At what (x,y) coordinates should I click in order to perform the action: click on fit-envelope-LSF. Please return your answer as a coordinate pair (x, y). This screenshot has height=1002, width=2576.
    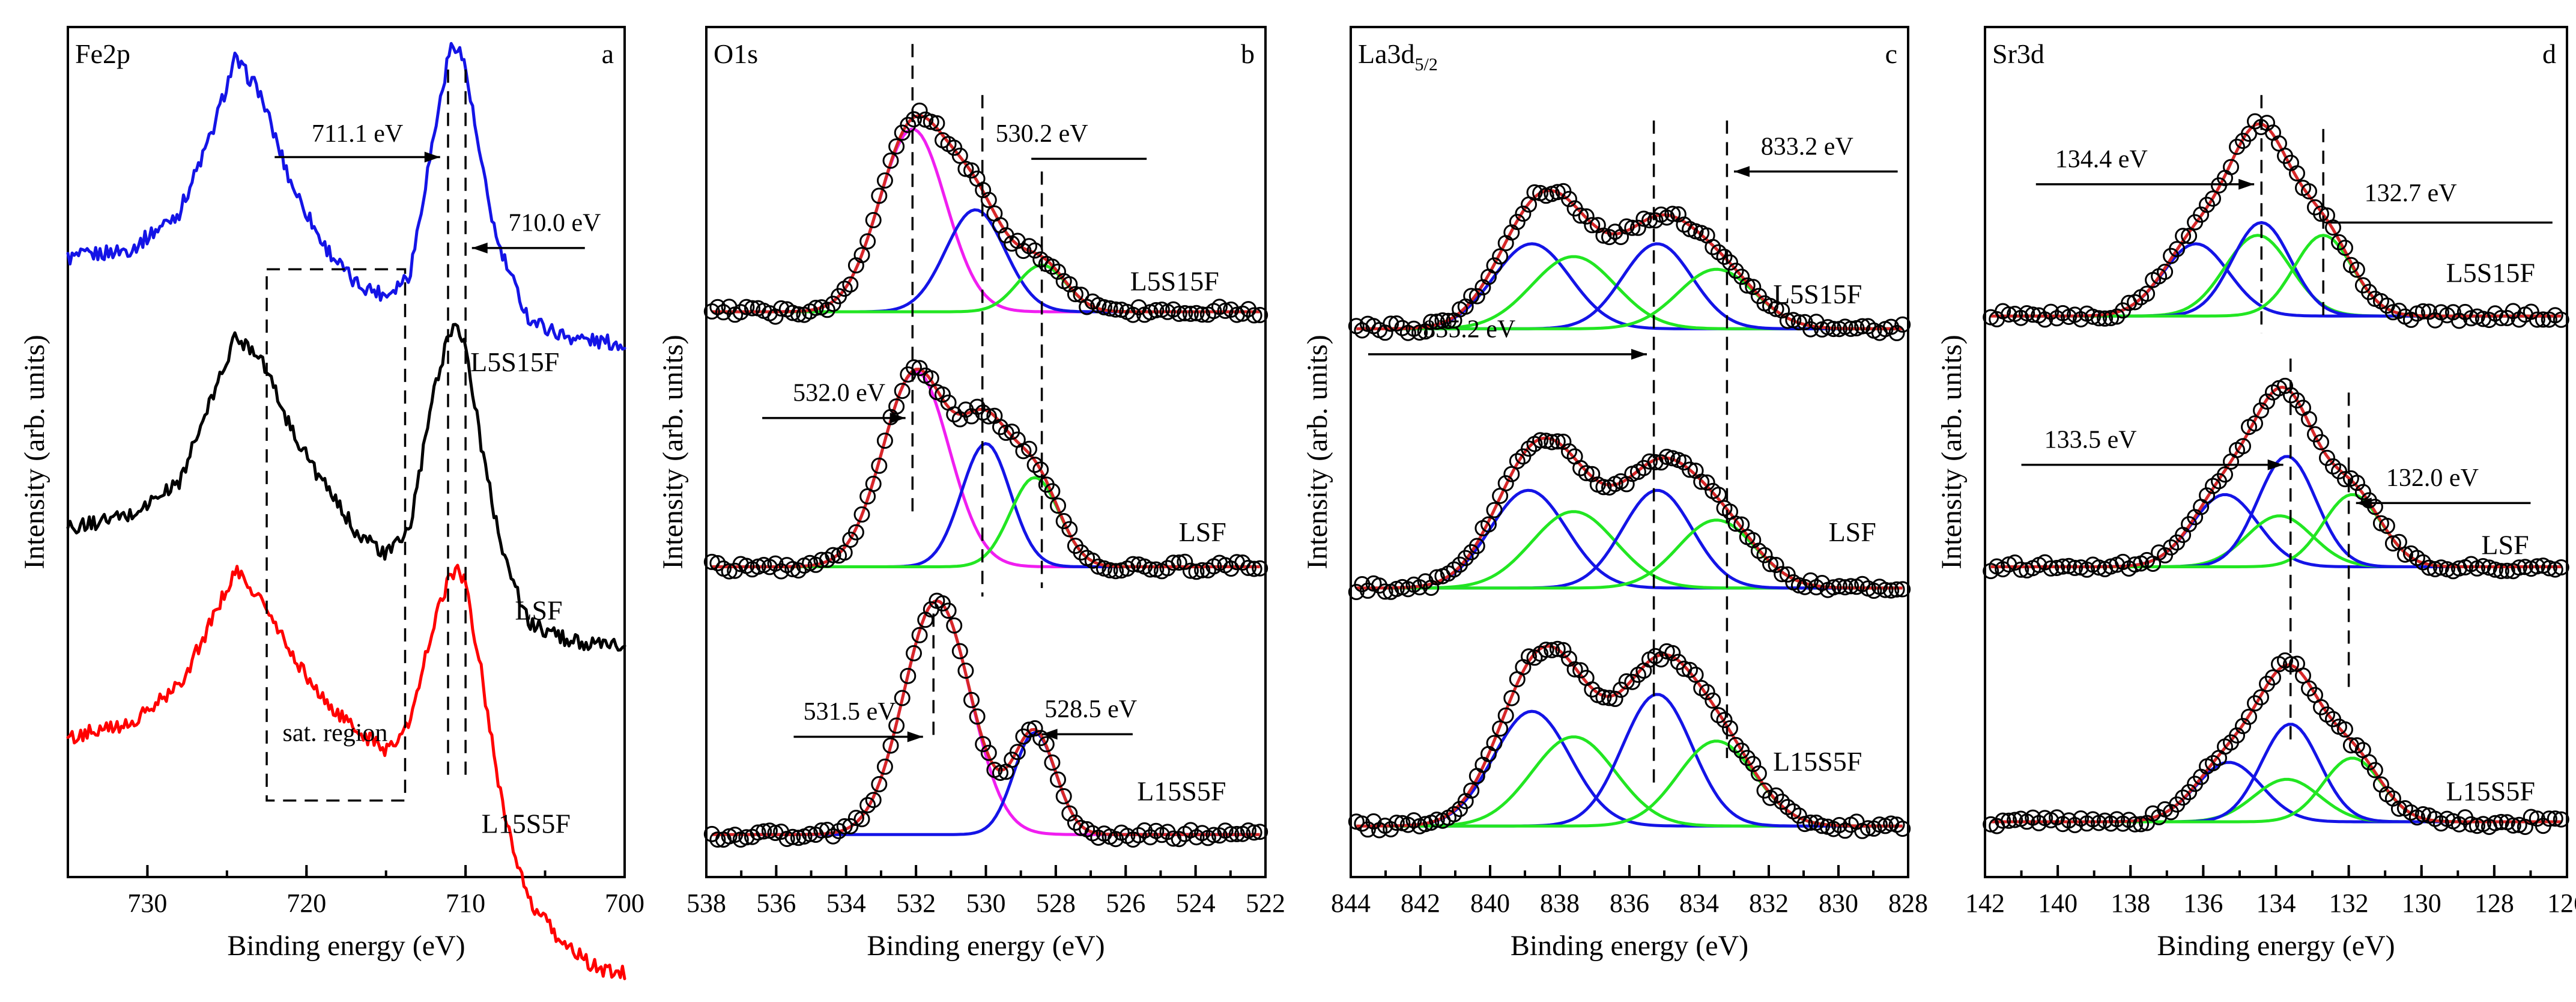
    Looking at the image, I should click on (1629, 513).